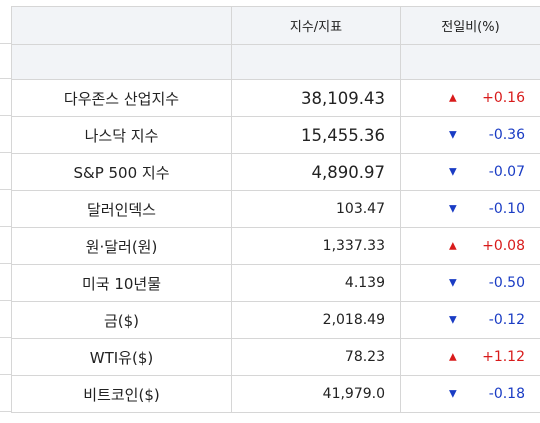  I want to click on header-value: 지수/지표, so click(316, 25).